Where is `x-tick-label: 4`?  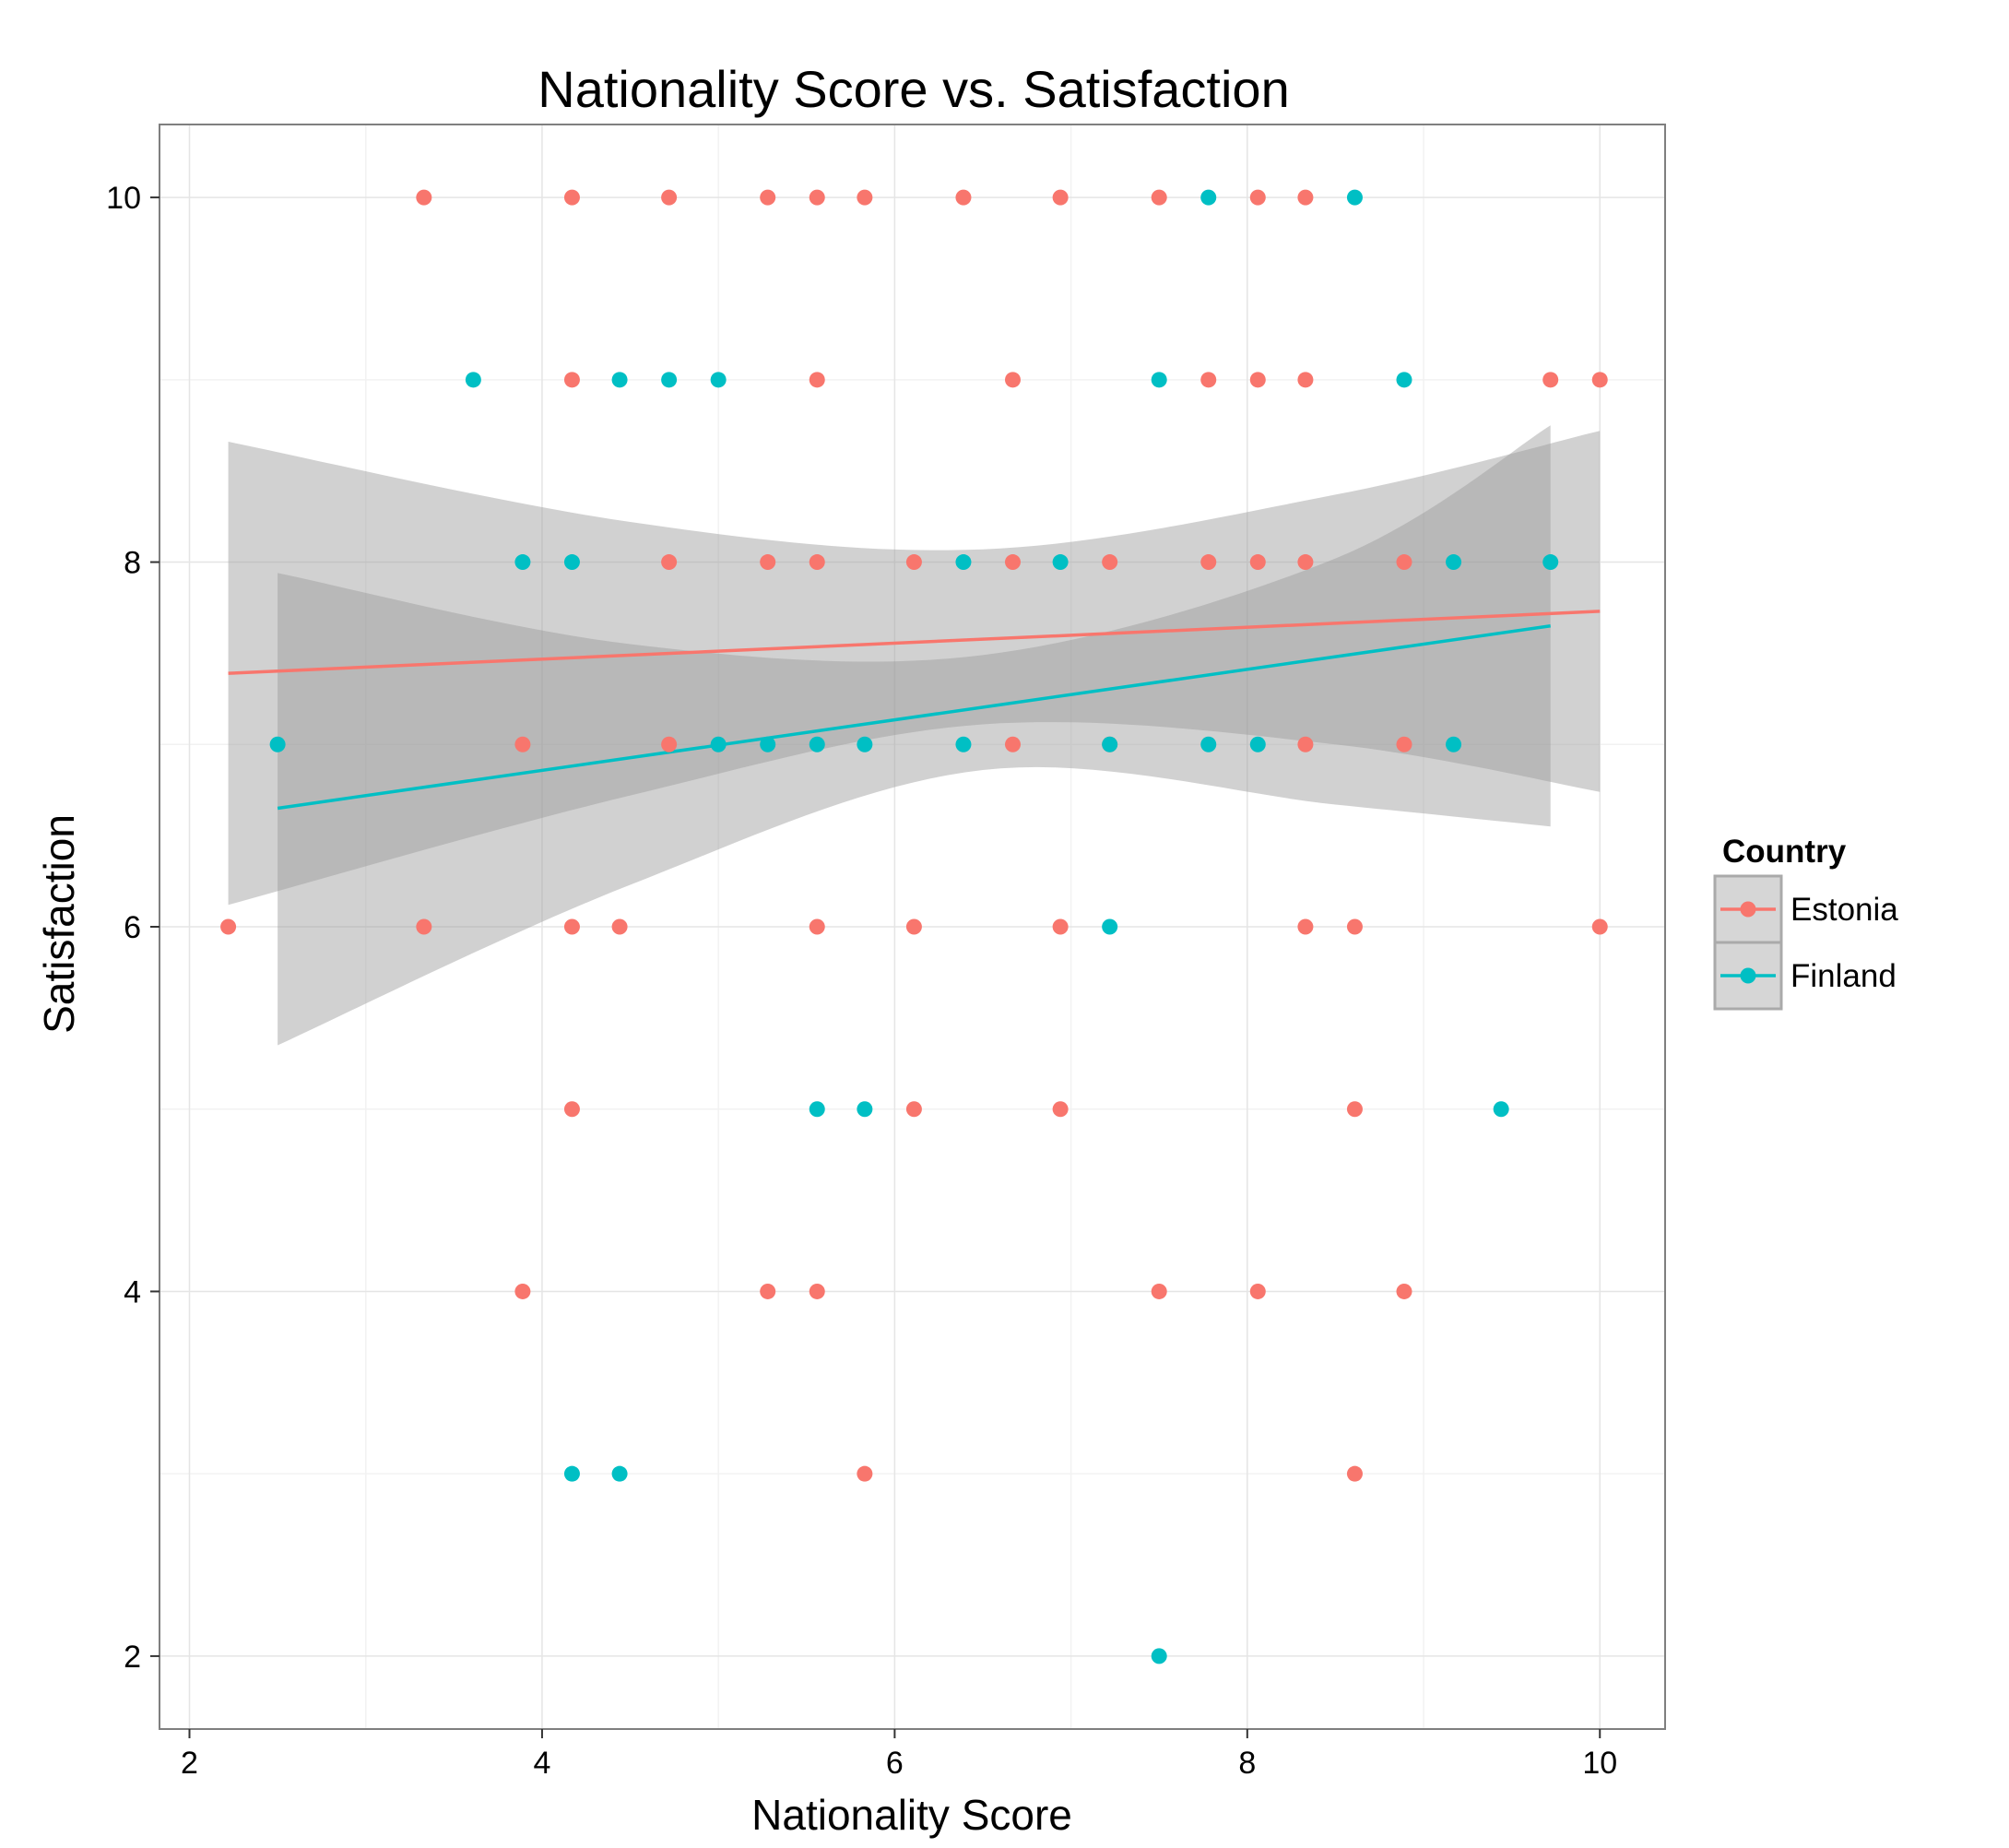
x-tick-label: 4 is located at coordinates (541, 1764).